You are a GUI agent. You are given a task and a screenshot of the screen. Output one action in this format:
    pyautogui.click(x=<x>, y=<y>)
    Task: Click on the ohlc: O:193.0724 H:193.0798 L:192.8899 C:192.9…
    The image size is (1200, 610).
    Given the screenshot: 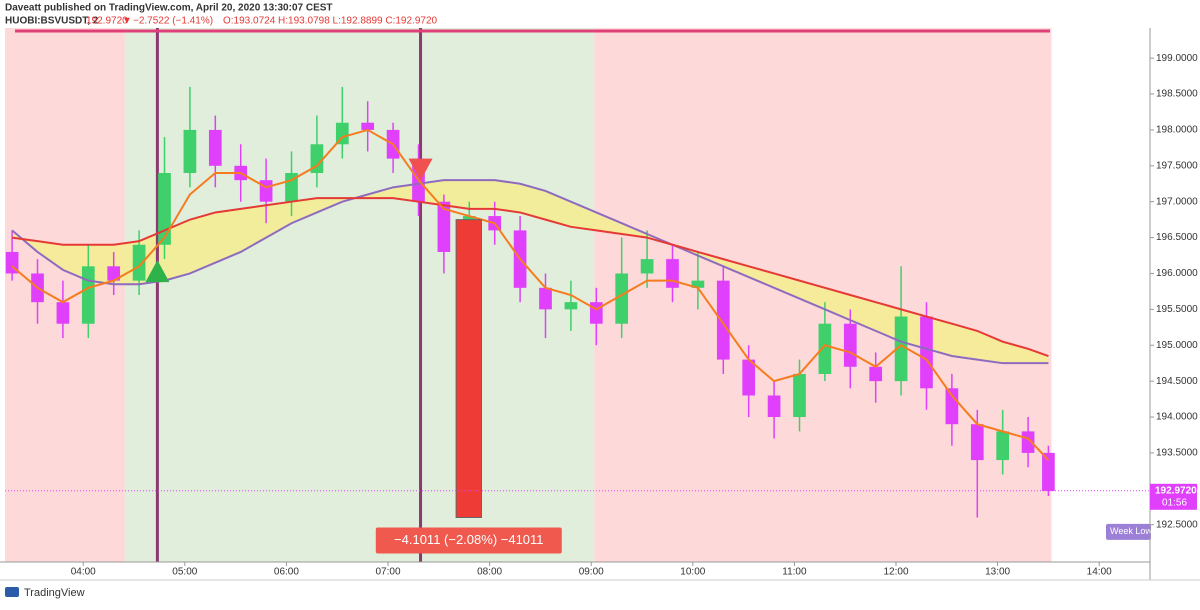 What is the action you would take?
    pyautogui.click(x=330, y=21)
    